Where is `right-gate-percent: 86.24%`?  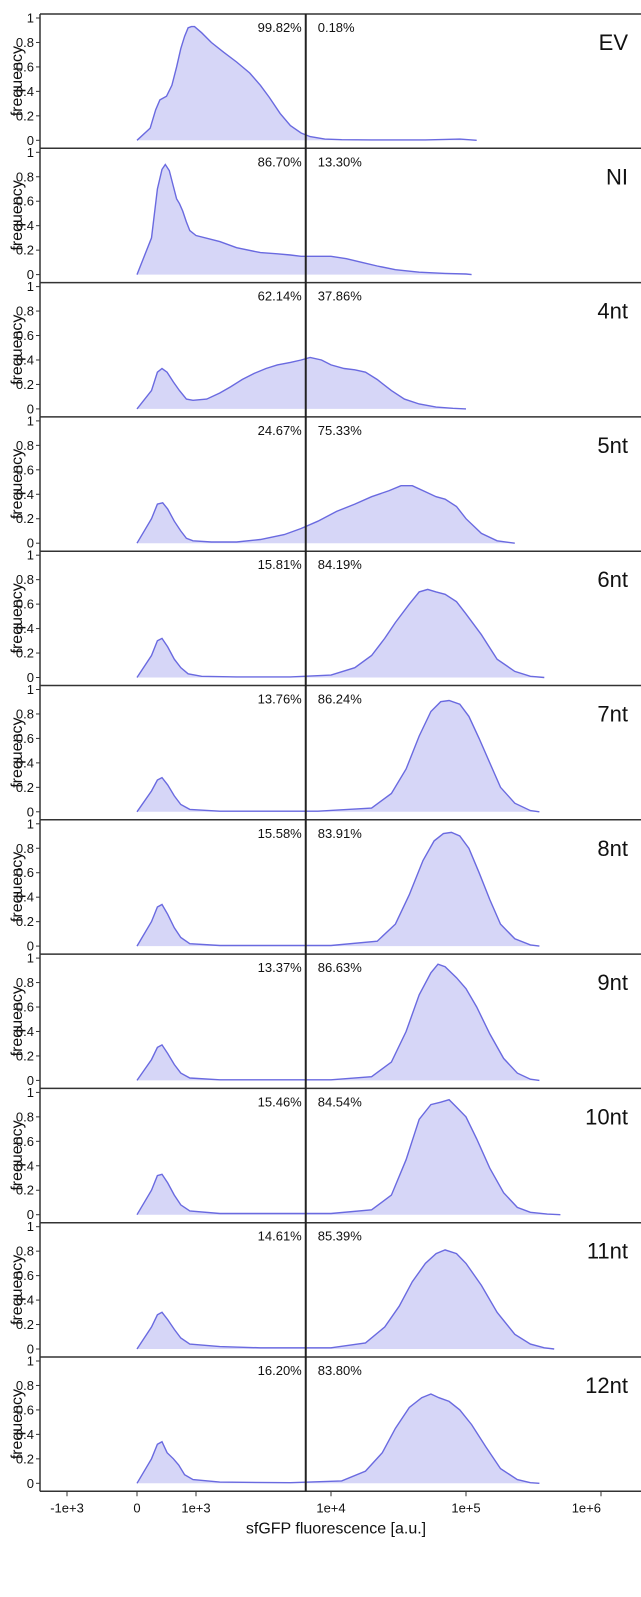 right-gate-percent: 86.24% is located at coordinates (340, 699).